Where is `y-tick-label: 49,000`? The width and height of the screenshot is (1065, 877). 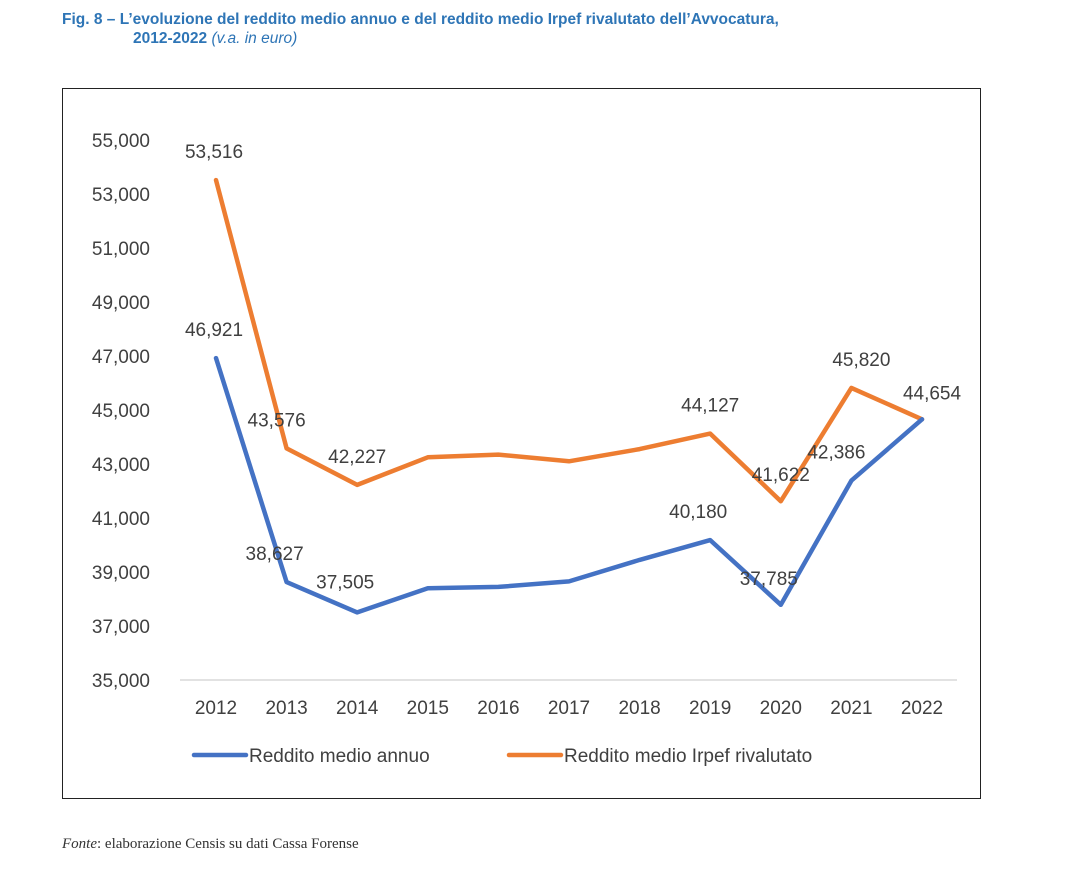
y-tick-label: 49,000 is located at coordinates (121, 303).